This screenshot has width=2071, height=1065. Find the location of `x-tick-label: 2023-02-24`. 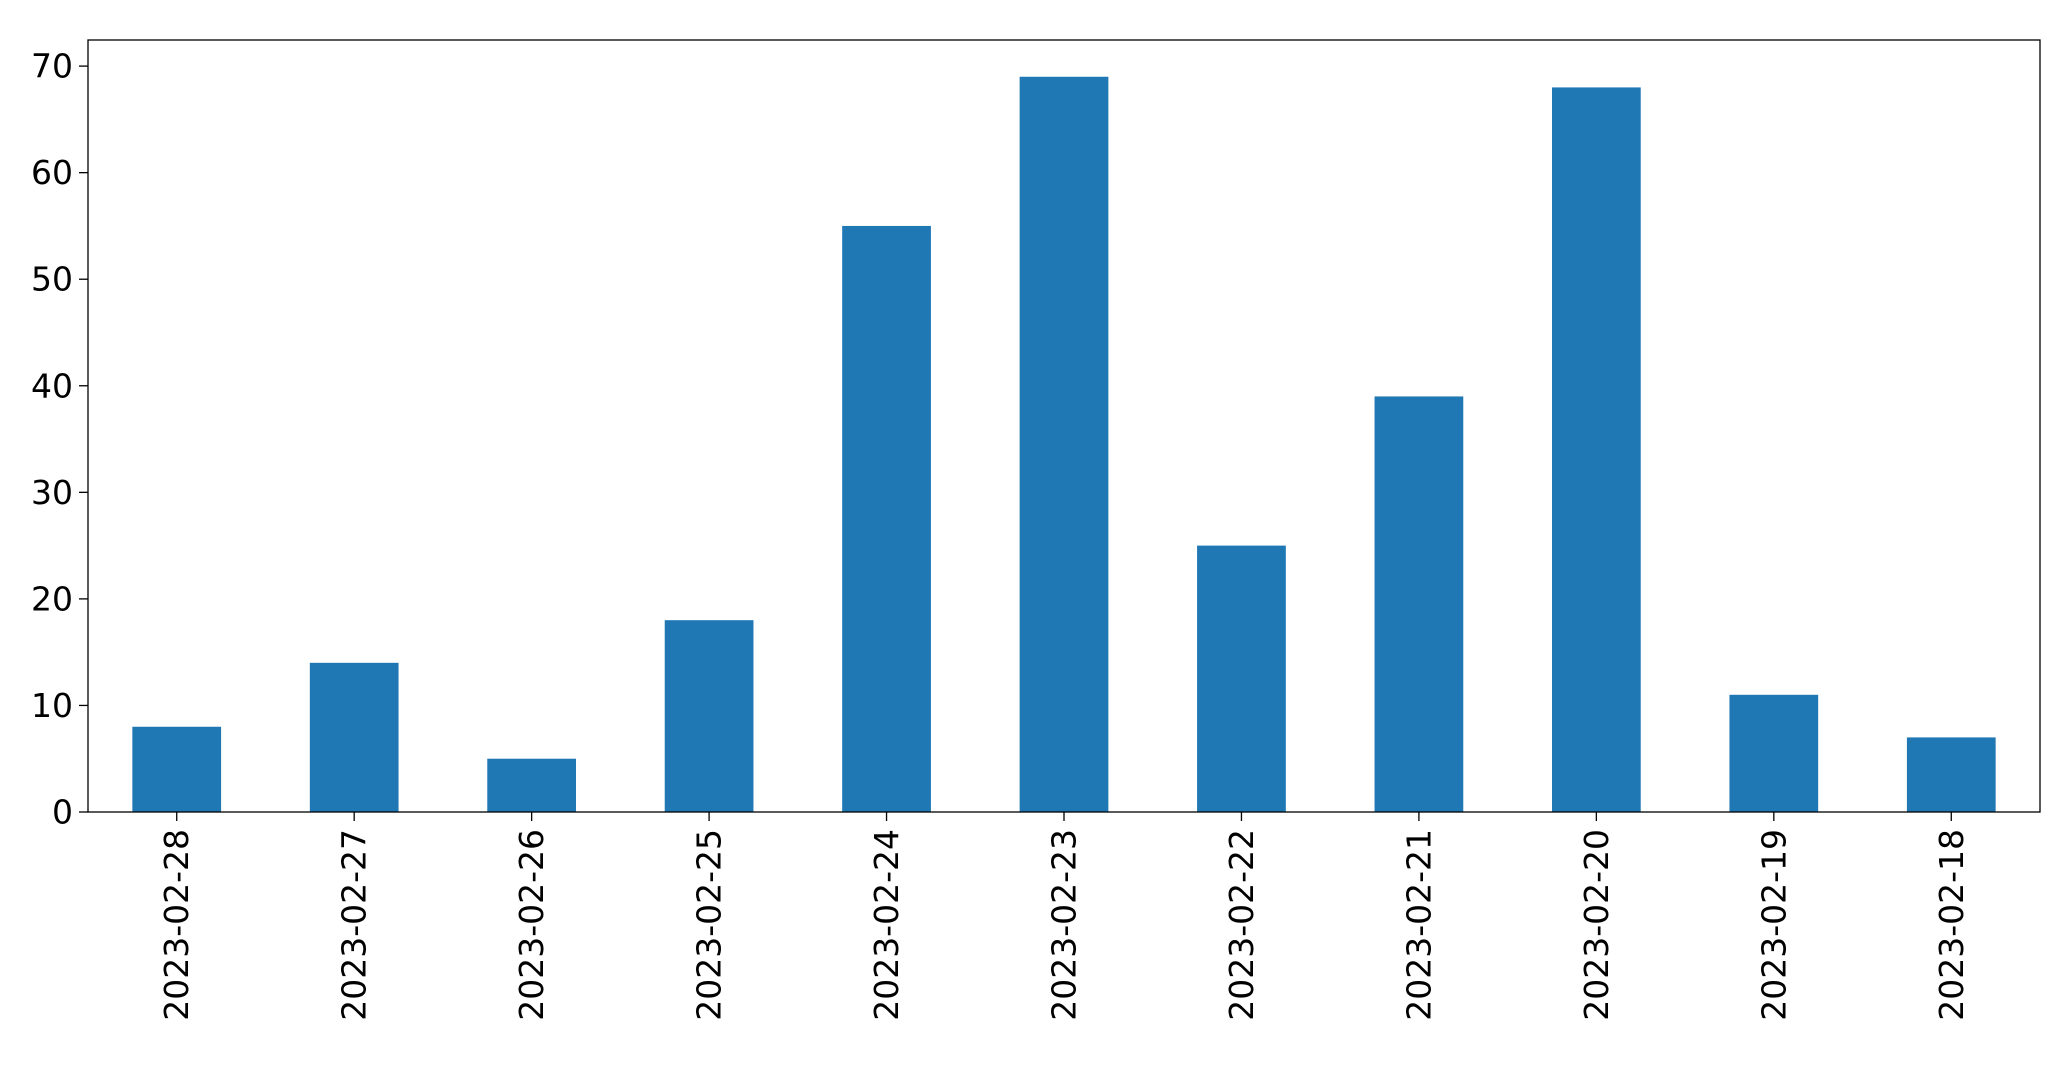

x-tick-label: 2023-02-24 is located at coordinates (886, 925).